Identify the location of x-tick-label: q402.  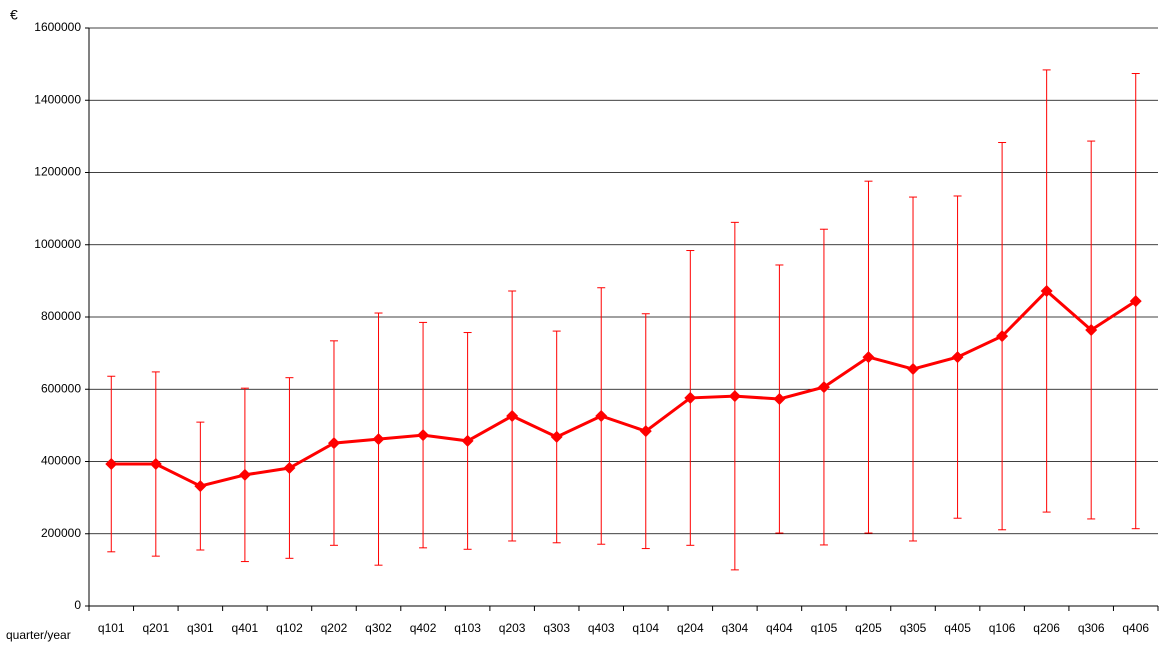
(423, 628).